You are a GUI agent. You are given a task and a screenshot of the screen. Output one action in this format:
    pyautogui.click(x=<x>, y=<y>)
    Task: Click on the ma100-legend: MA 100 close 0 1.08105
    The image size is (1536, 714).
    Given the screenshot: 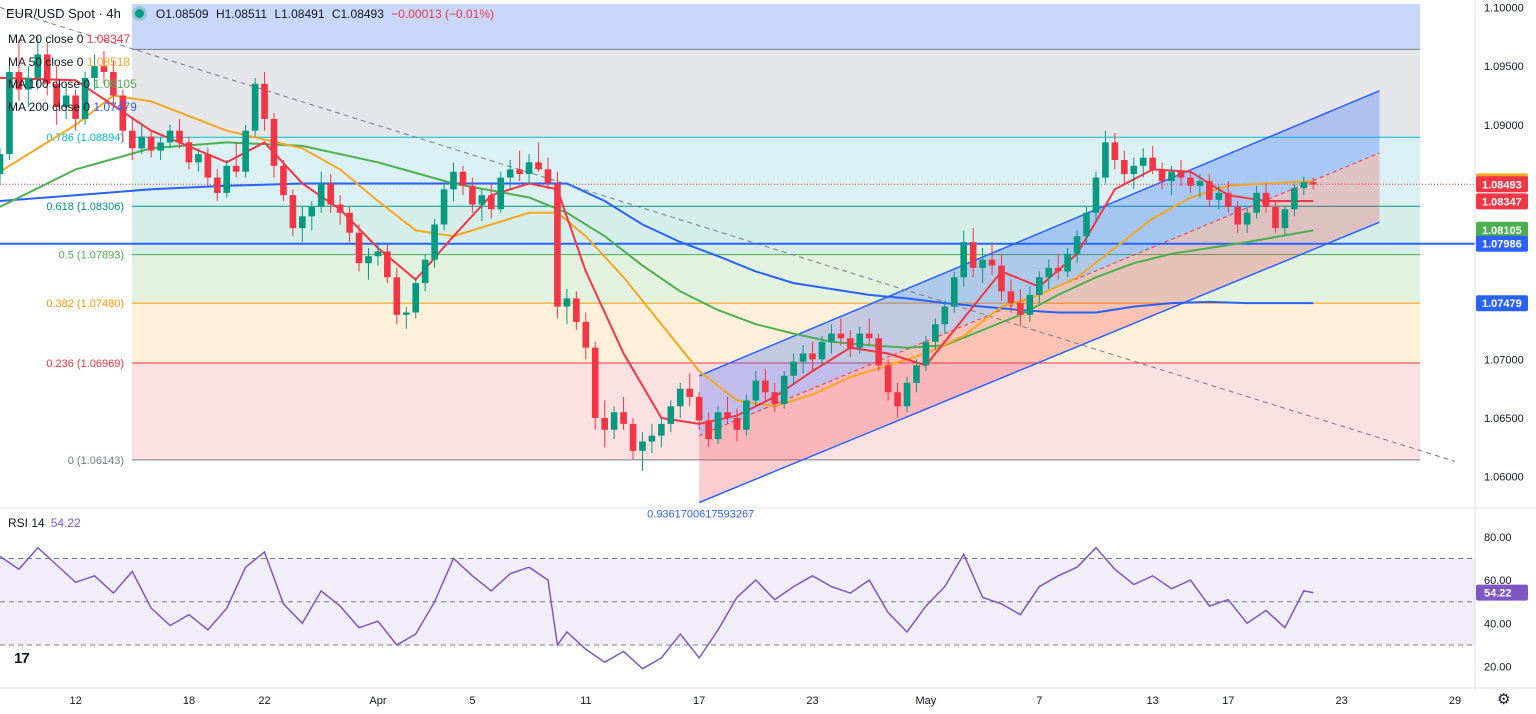 What is the action you would take?
    pyautogui.click(x=72, y=84)
    